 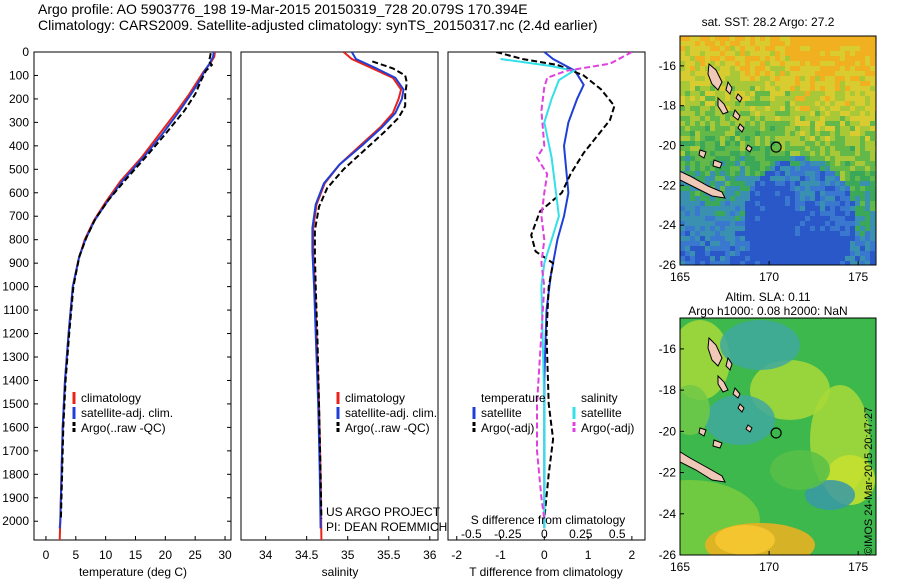 I want to click on depth-tick-label: 1700, so click(x=15, y=451).